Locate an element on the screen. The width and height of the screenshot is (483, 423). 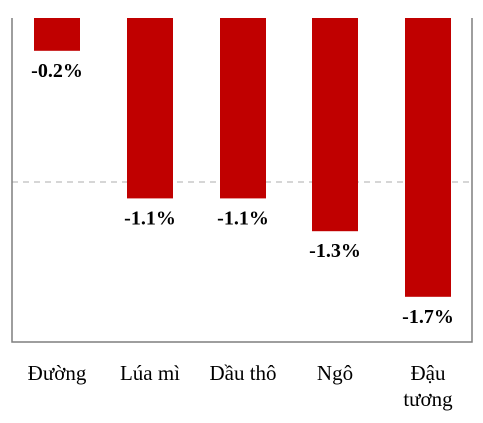
data-label-1: -0.2% is located at coordinates (57, 71).